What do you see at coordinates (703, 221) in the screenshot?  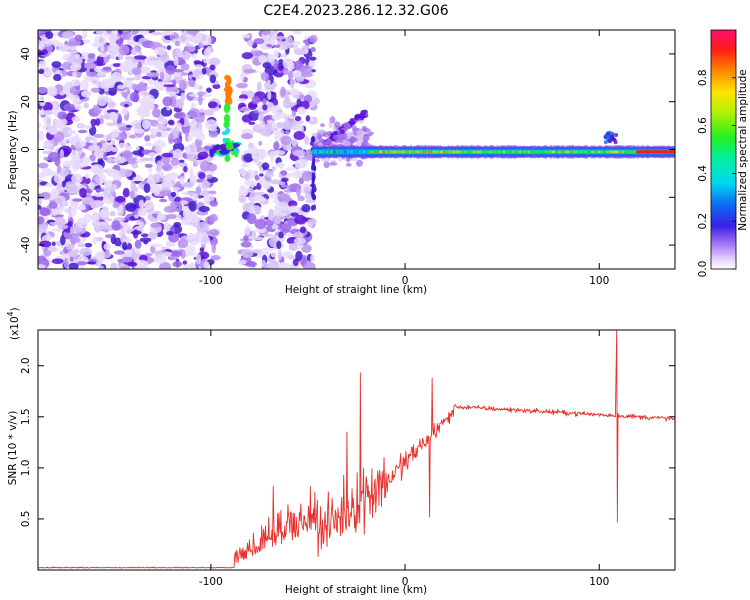 I see `colorbar-tick-label: 0.2` at bounding box center [703, 221].